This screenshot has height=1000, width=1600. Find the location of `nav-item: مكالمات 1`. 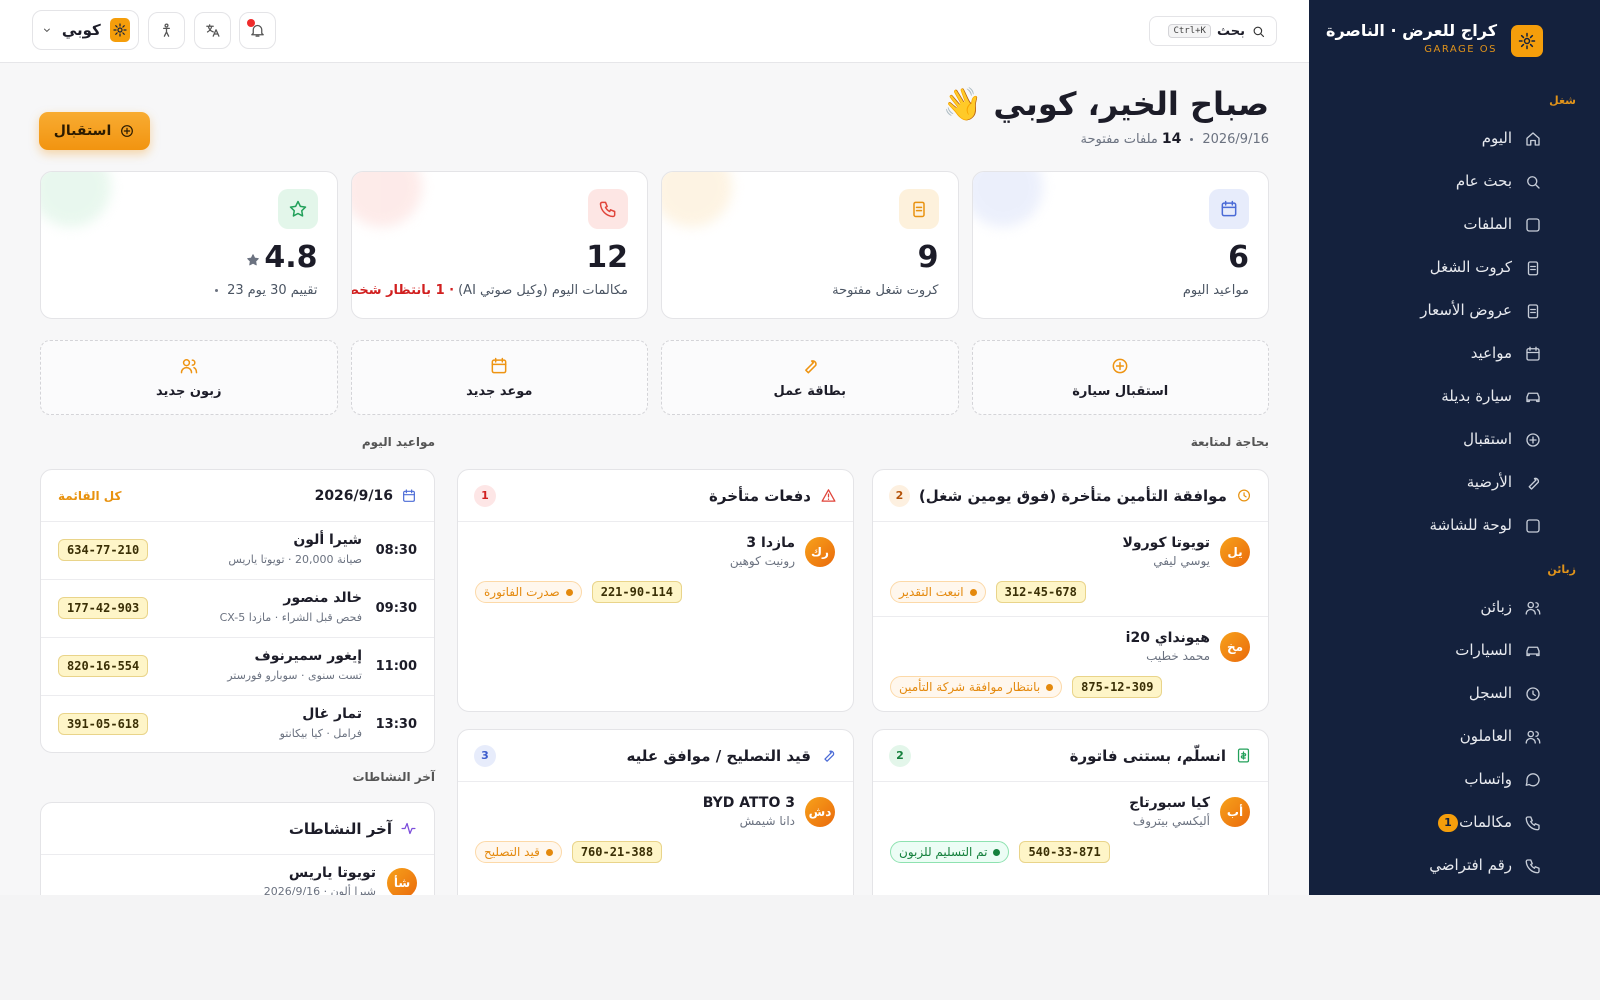

nav-item: مكالمات 1 is located at coordinates (1454, 823).